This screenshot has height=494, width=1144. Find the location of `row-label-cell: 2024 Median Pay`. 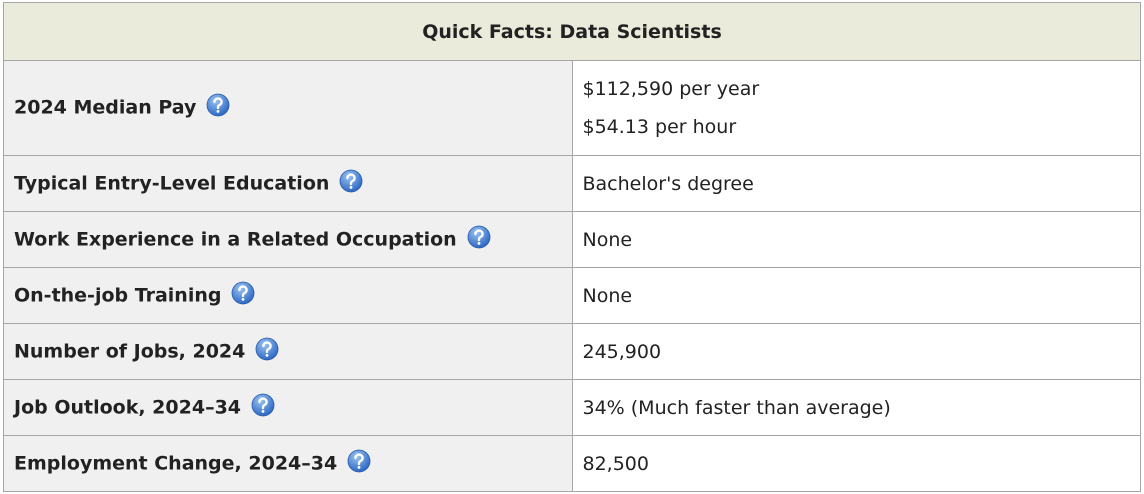

row-label-cell: 2024 Median Pay is located at coordinates (288, 108).